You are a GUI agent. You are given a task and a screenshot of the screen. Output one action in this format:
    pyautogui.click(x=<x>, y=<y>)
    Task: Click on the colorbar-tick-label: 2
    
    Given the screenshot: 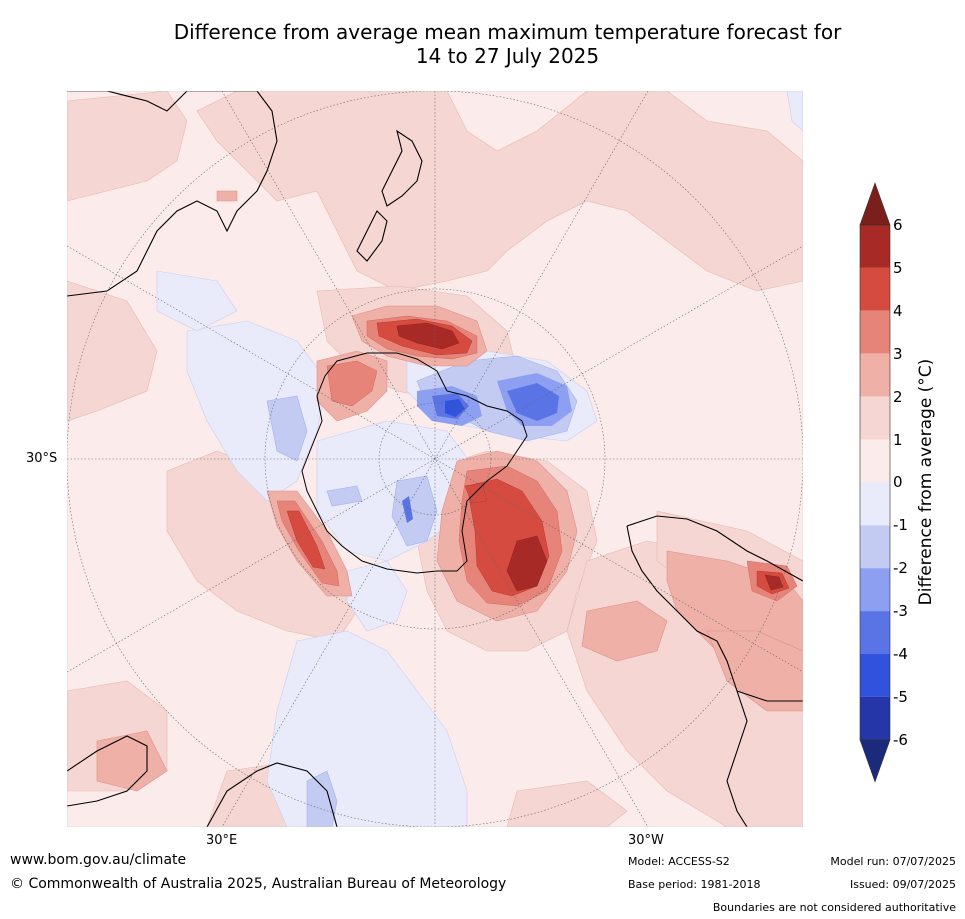 What is the action you would take?
    pyautogui.click(x=898, y=396)
    